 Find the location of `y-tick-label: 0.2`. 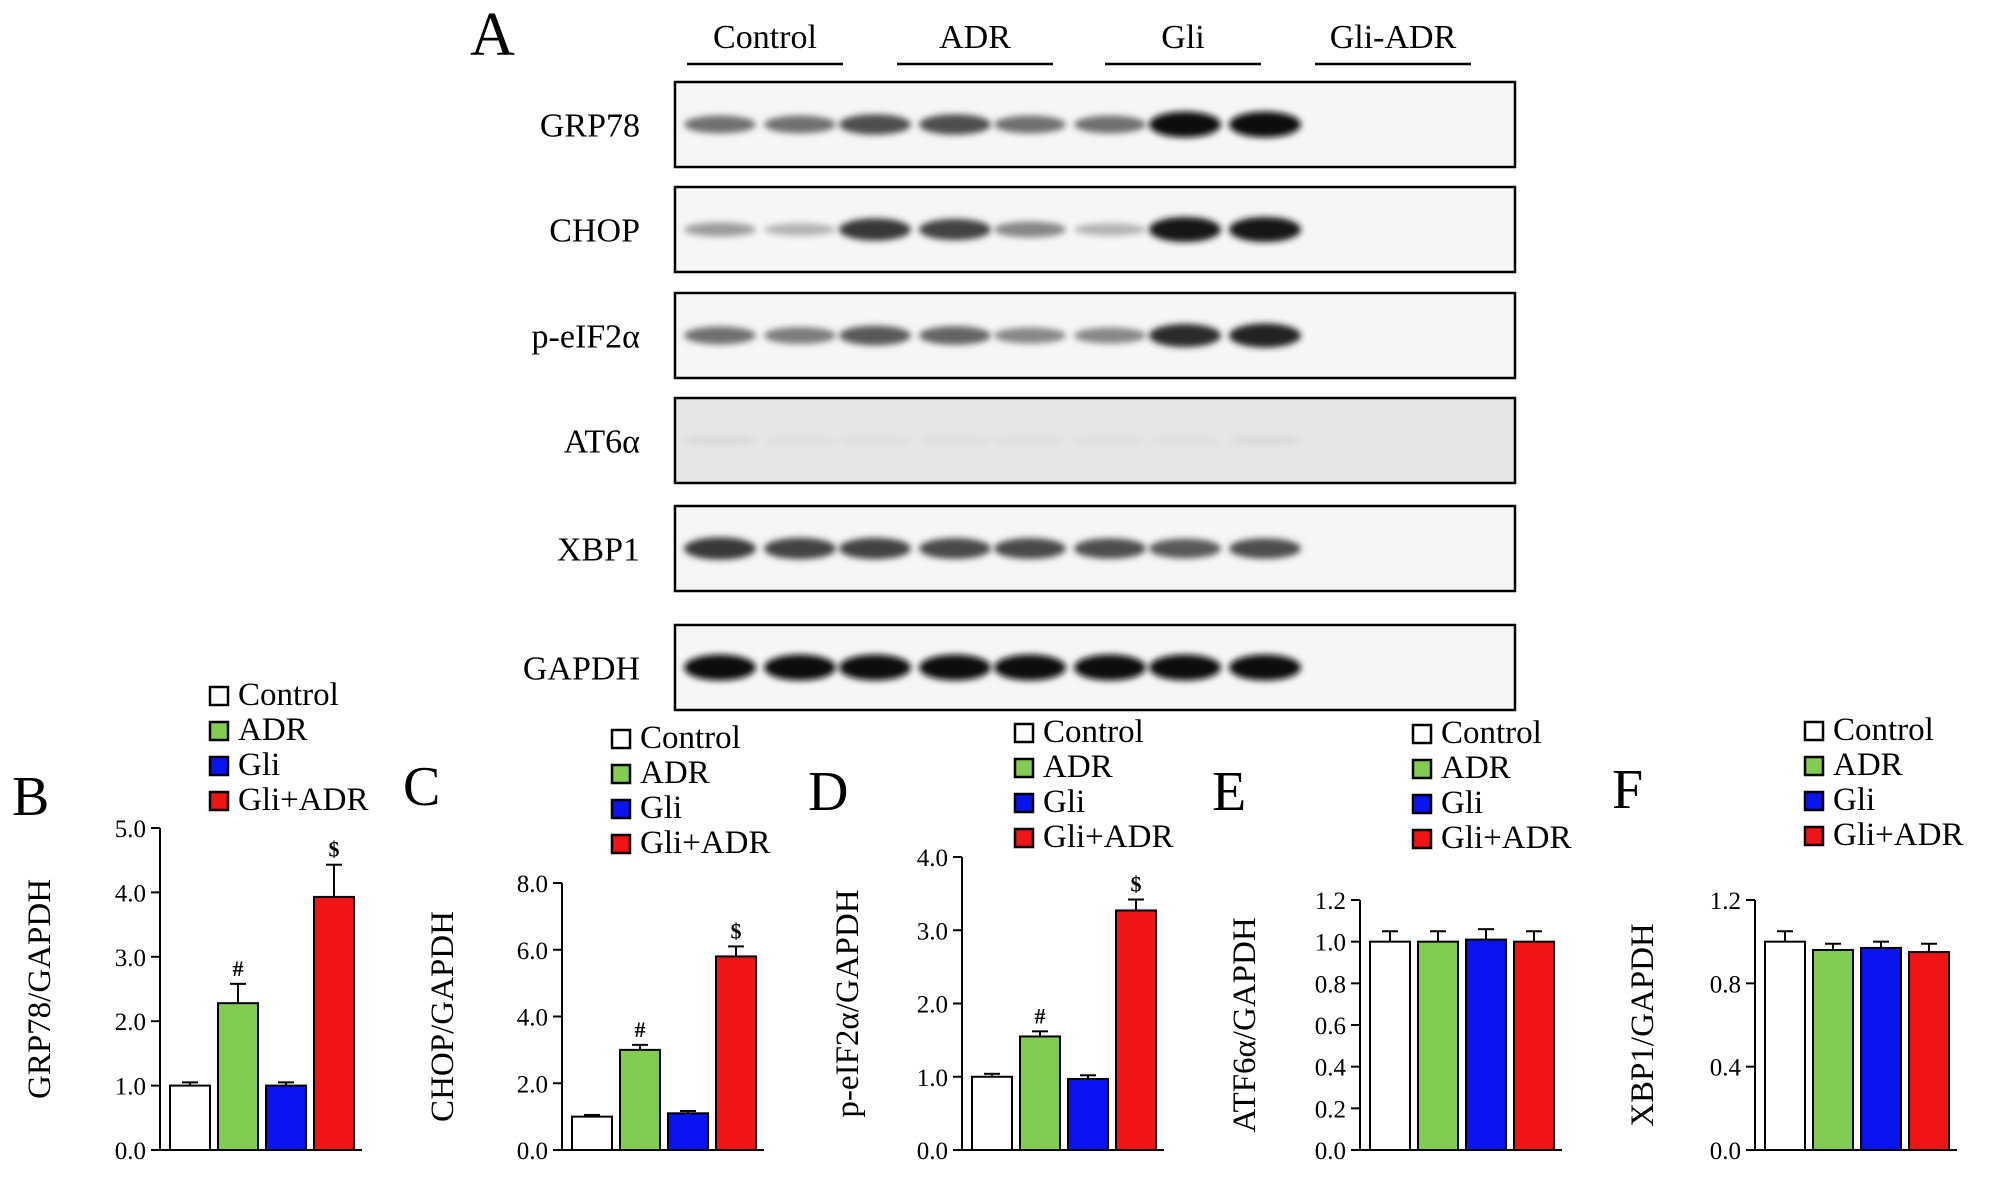

y-tick-label: 0.2 is located at coordinates (1330, 1109).